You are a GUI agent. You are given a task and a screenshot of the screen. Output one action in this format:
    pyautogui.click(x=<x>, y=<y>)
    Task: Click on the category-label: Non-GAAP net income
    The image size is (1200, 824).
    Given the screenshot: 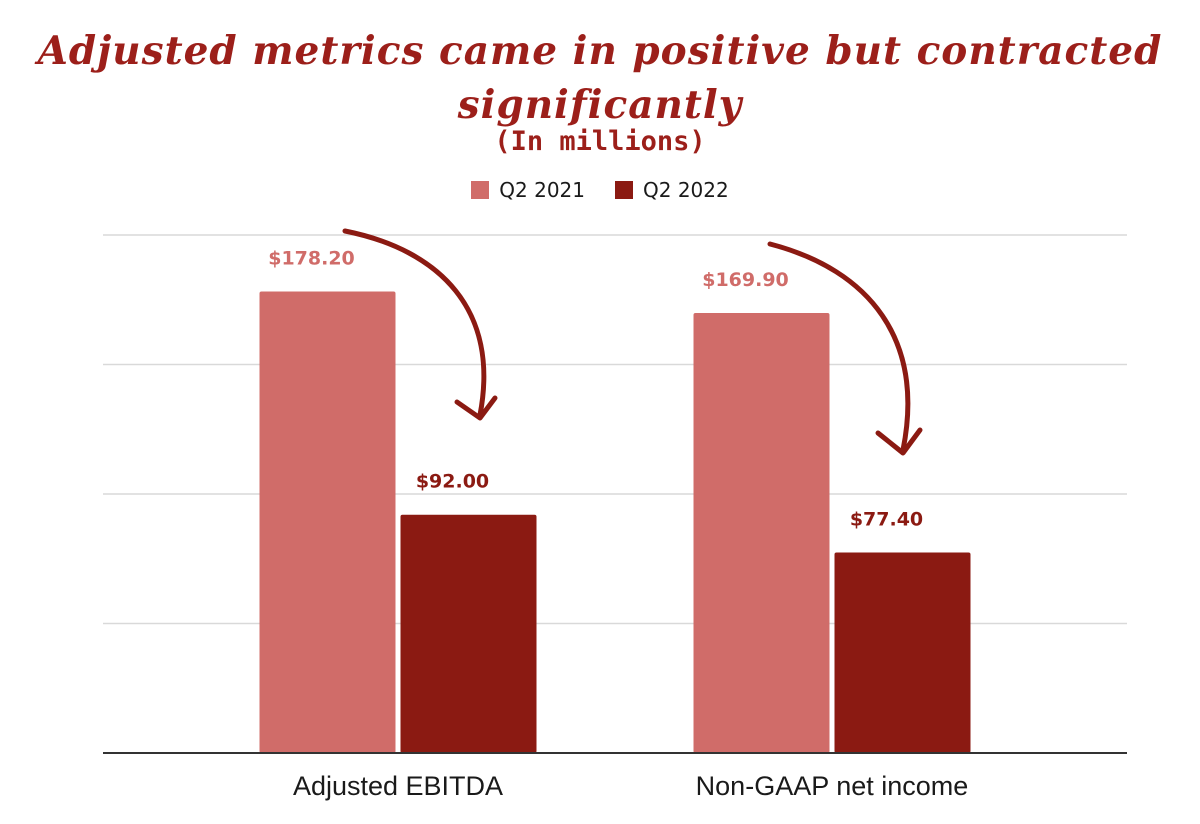 What is the action you would take?
    pyautogui.click(x=832, y=786)
    